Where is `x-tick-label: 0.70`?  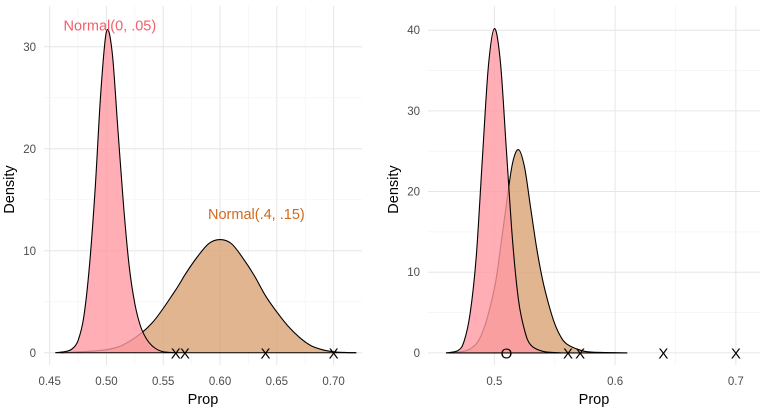 x-tick-label: 0.70 is located at coordinates (333, 382).